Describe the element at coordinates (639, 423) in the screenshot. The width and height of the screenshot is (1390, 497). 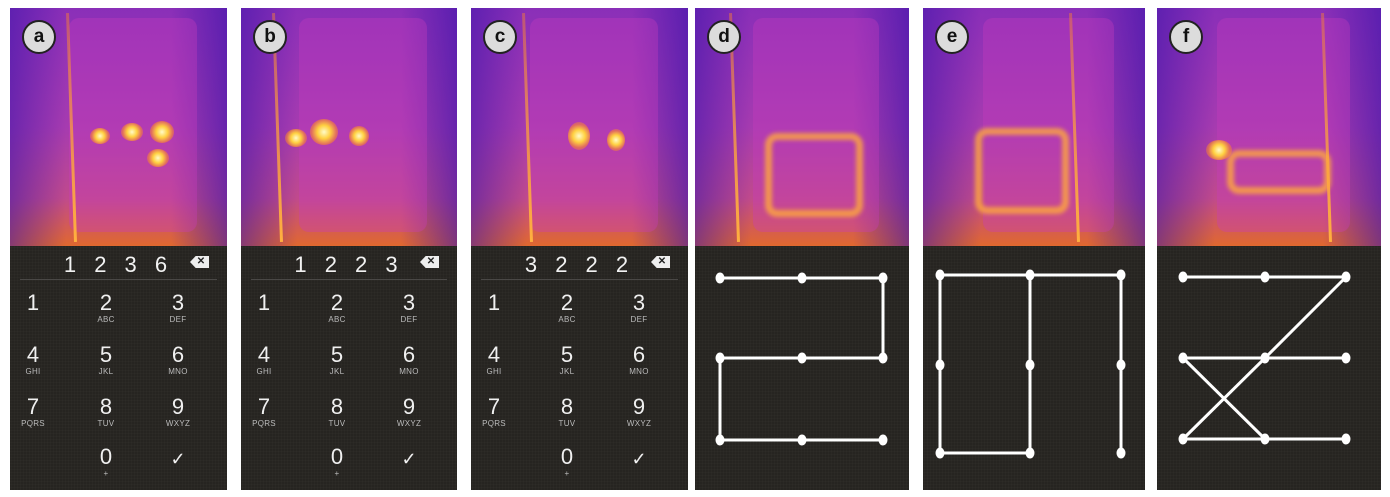
I see `key-letters: WXYZ` at that location.